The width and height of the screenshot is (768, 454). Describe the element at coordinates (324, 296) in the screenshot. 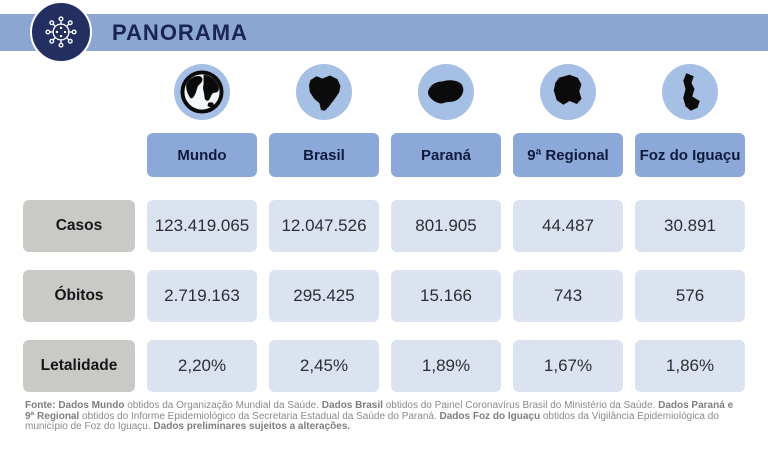

I see `cell-obitos-brasil: 295.425` at that location.